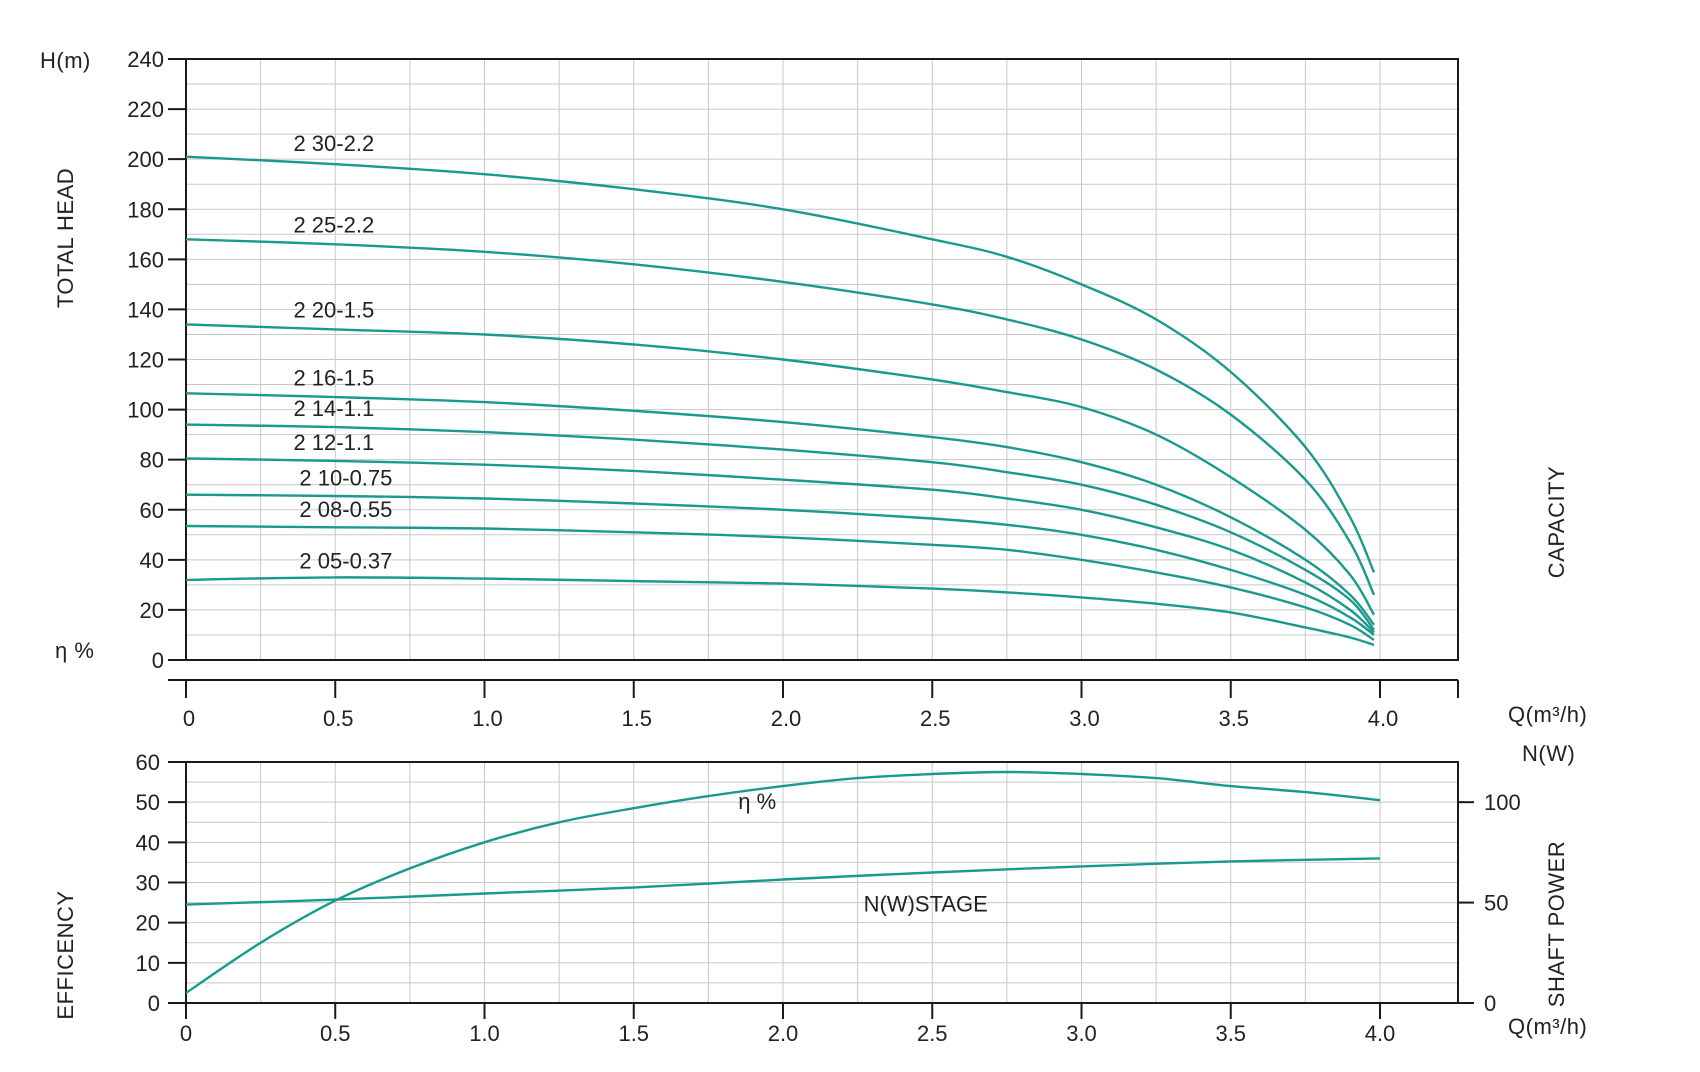 The height and width of the screenshot is (1072, 1700). I want to click on eff-xtick-label: 2.5, so click(932, 1033).